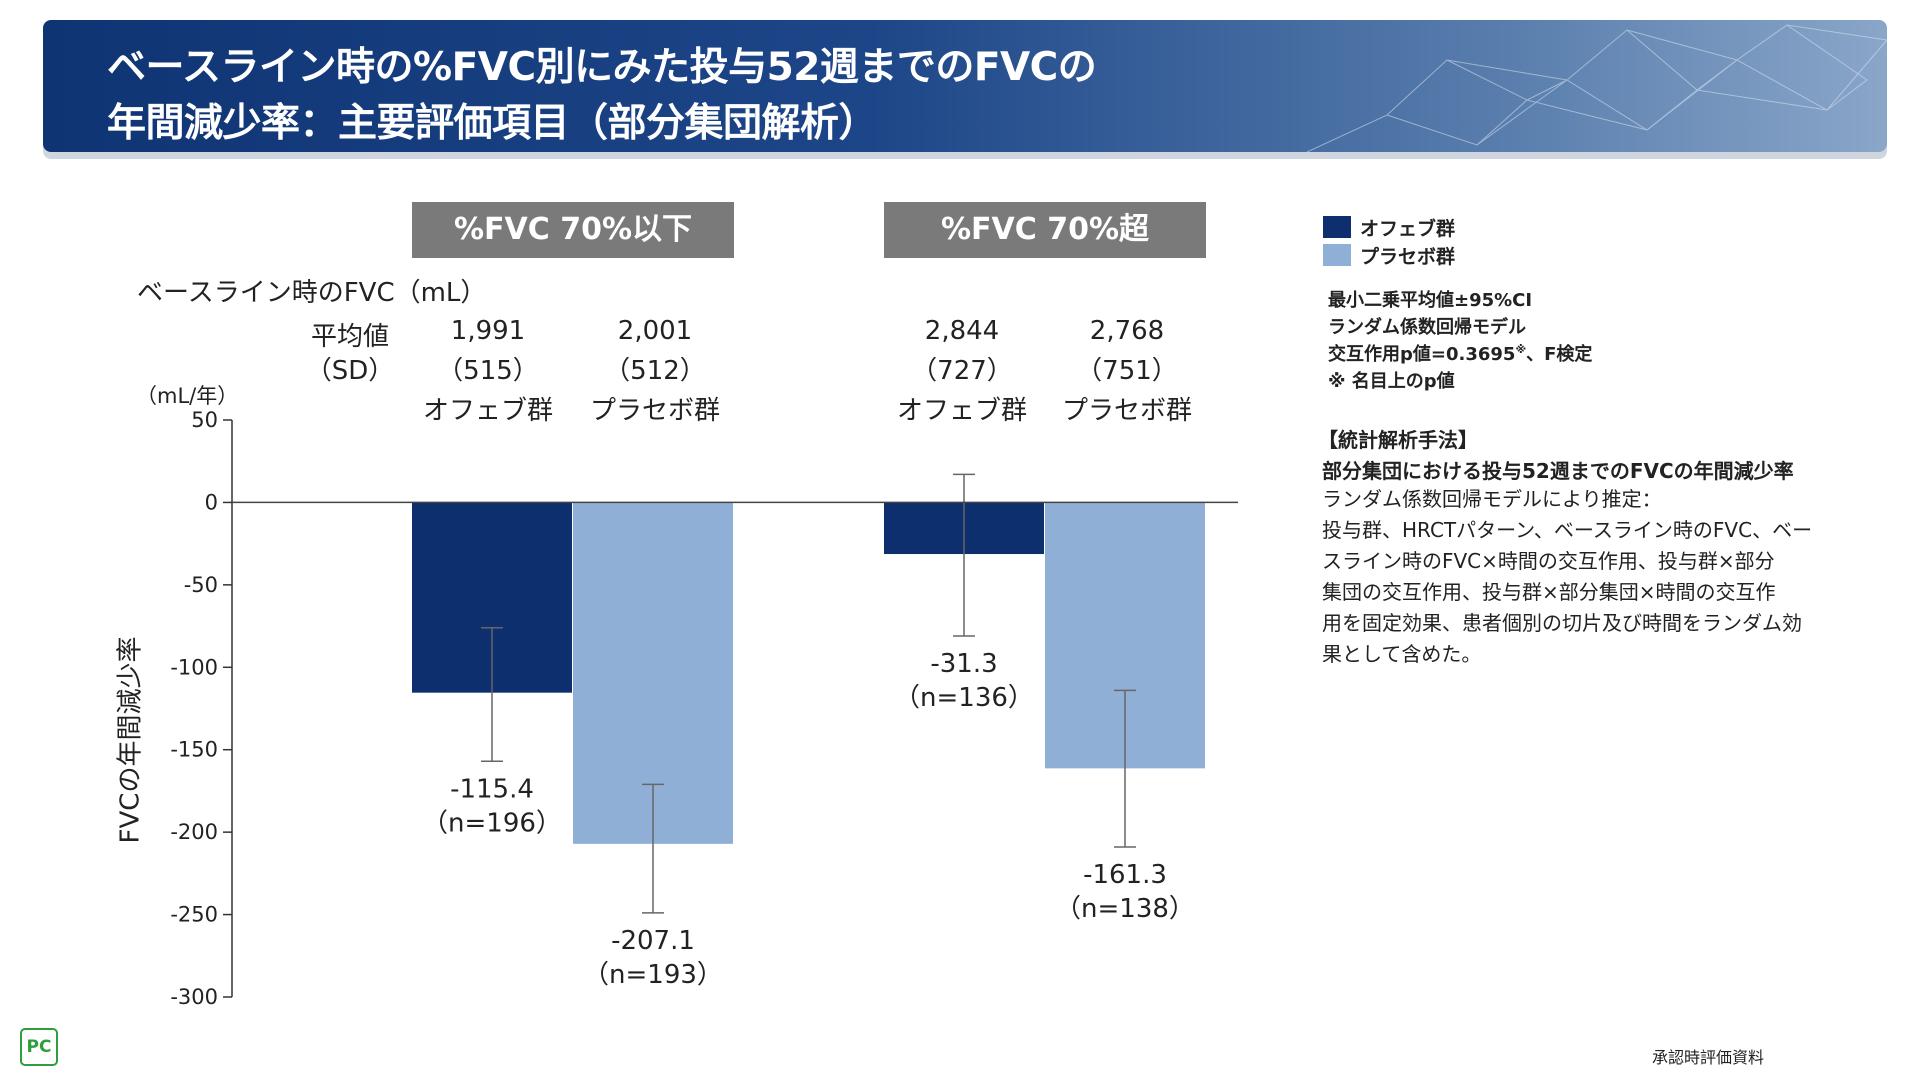 This screenshot has width=1920, height=1080. Describe the element at coordinates (194, 832) in the screenshot. I see `y-tick-label: -200` at that location.